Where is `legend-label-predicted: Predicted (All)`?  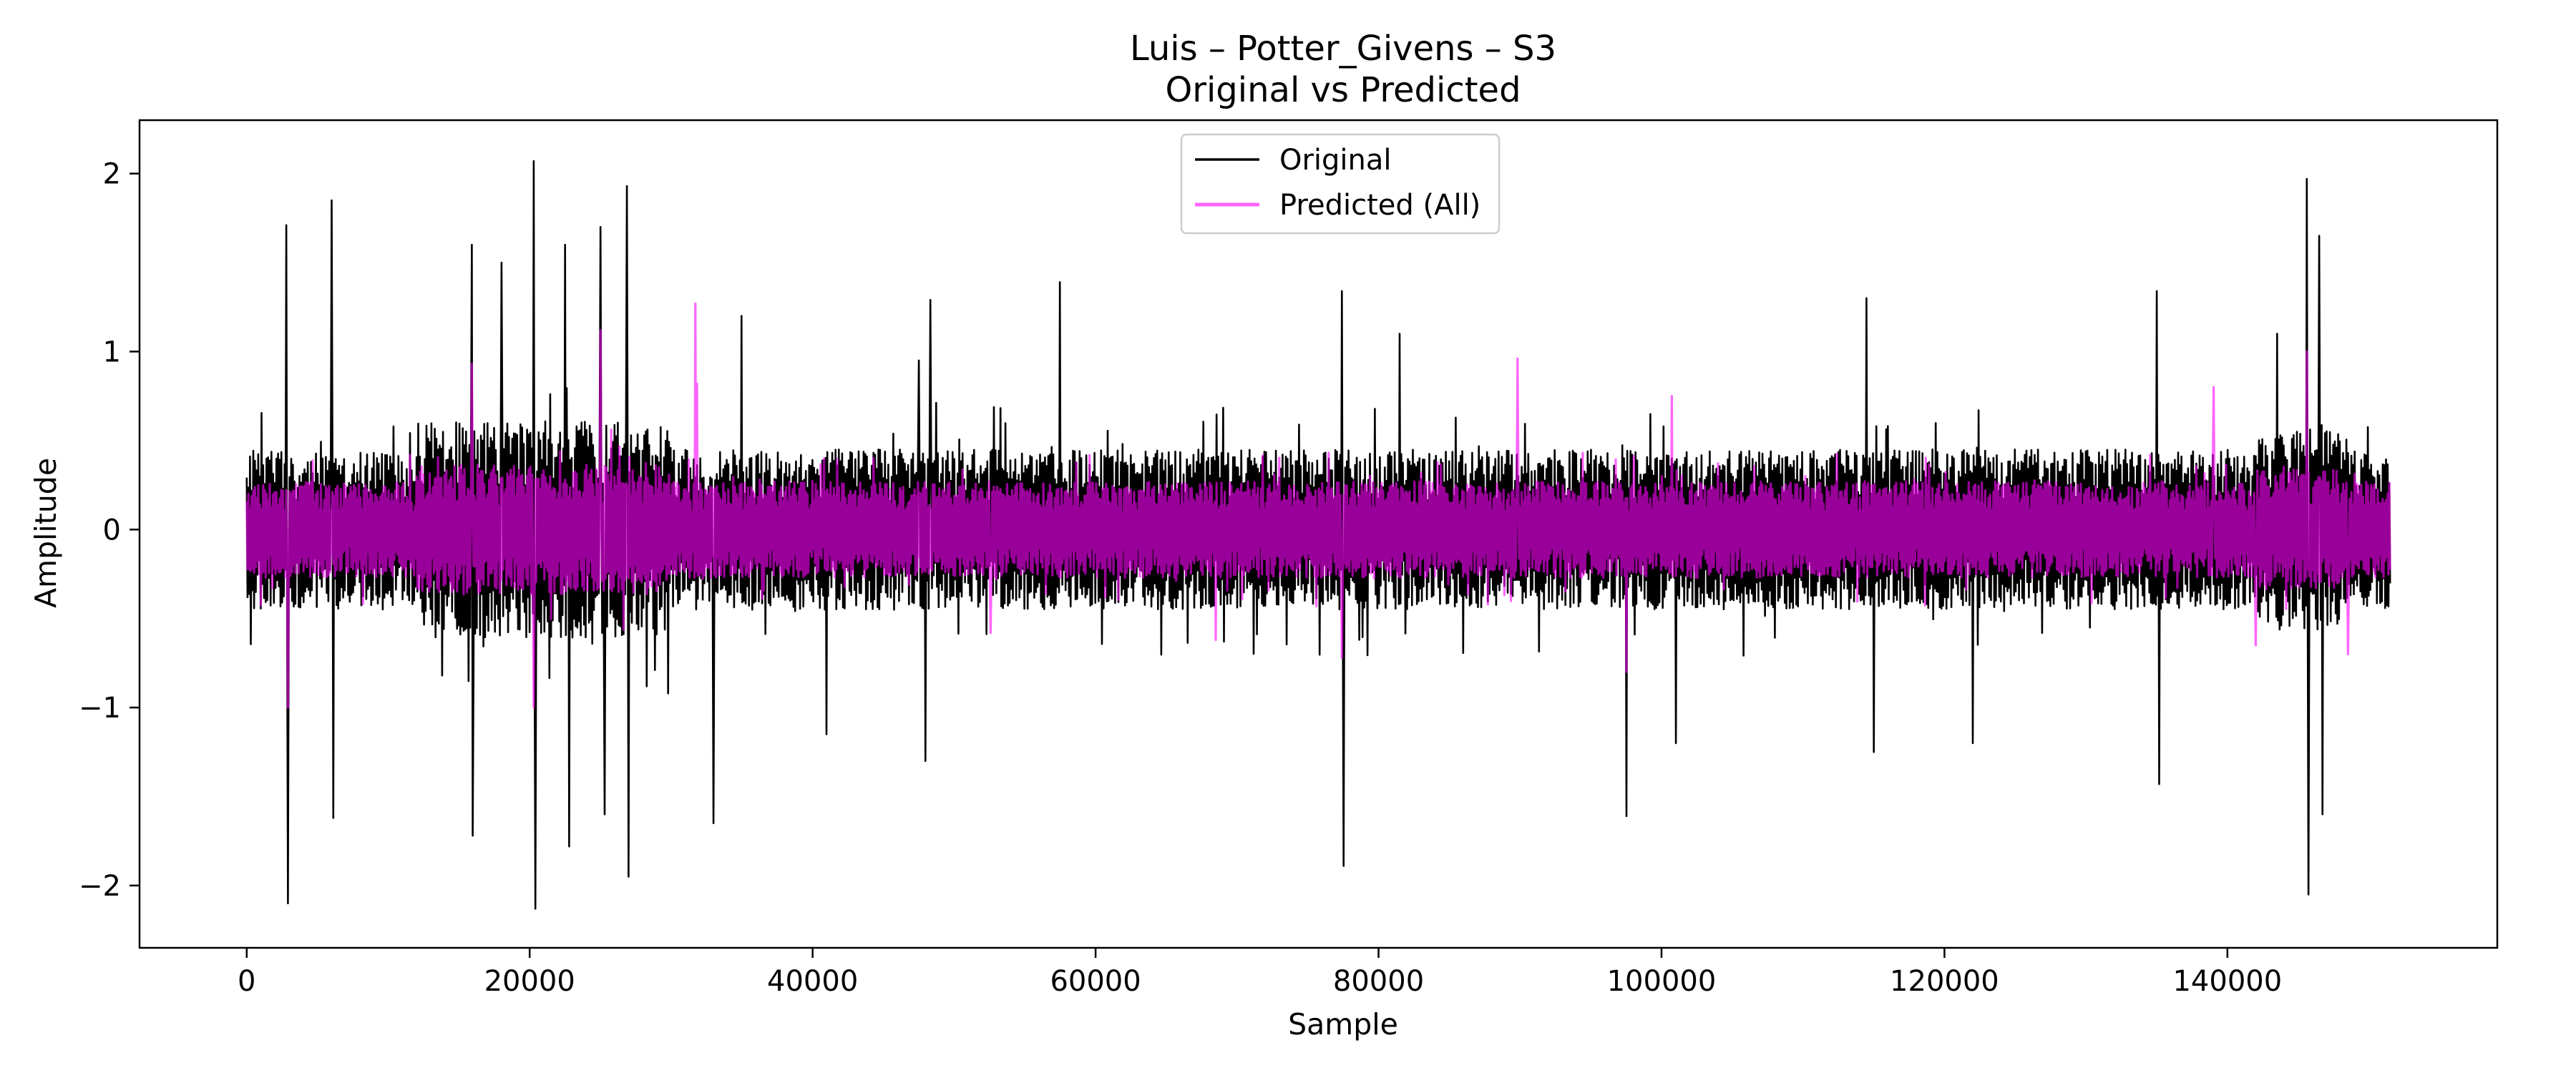
legend-label-predicted: Predicted (All) is located at coordinates (1379, 206).